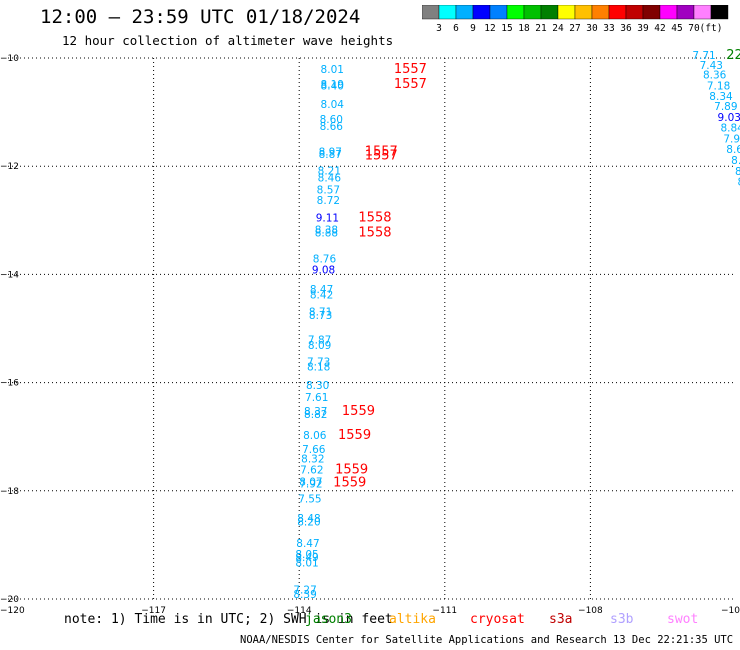 This screenshot has height=650, width=740. I want to click on y-tick-label: −12, so click(9, 167).